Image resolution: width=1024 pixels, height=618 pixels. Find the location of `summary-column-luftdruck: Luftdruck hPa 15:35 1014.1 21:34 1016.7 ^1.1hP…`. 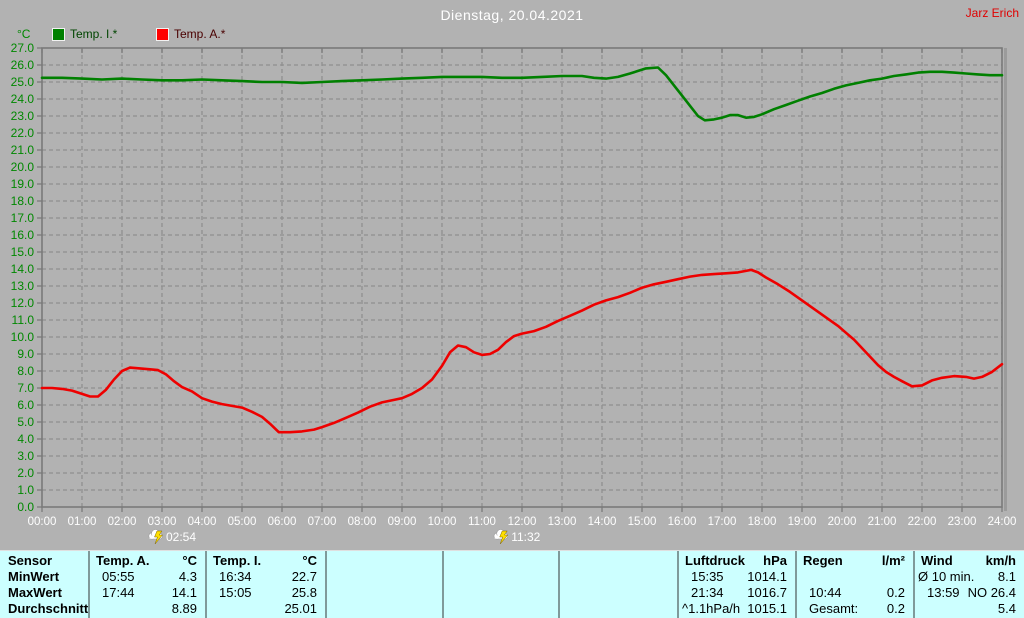

summary-column-luftdruck: Luftdruck hPa 15:35 1014.1 21:34 1016.7 ^1.1hP… is located at coordinates (736, 584).